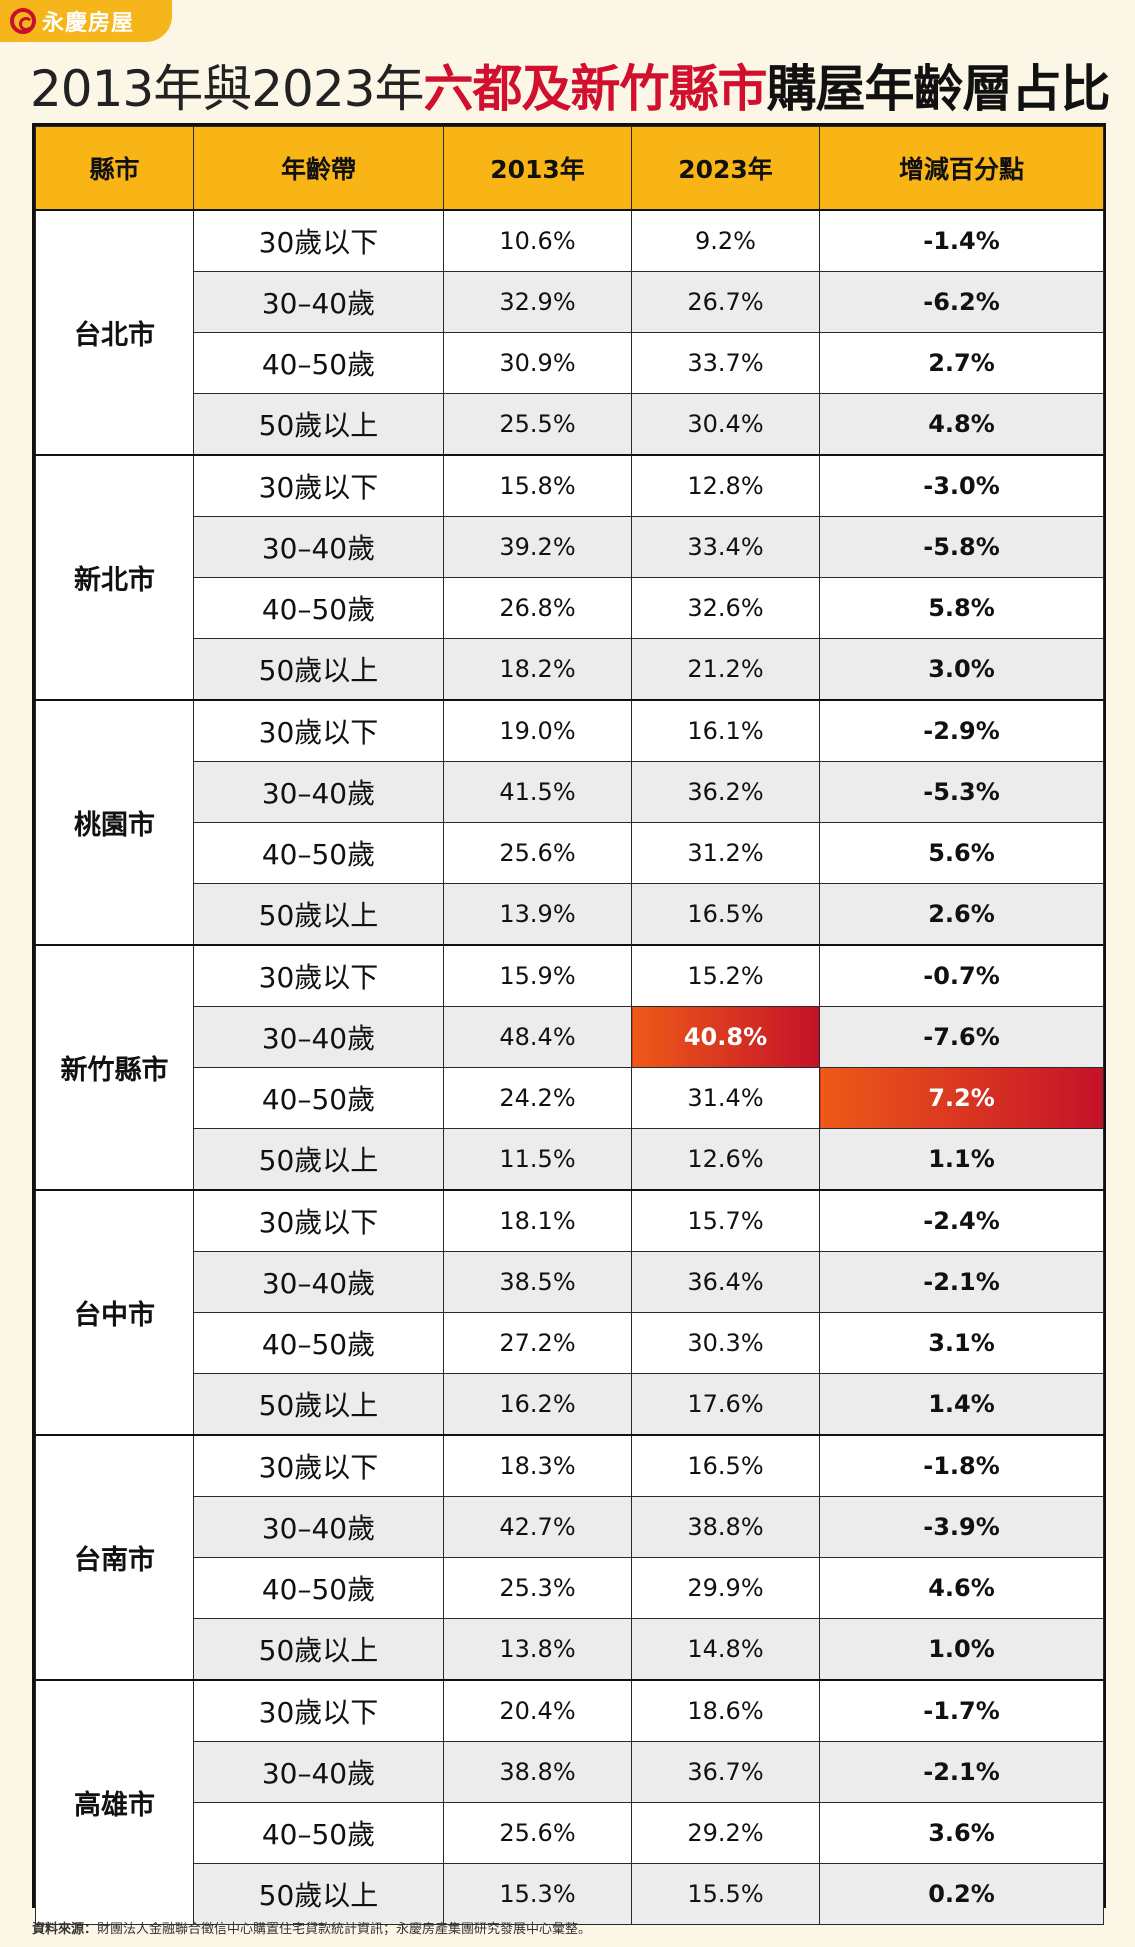 The width and height of the screenshot is (1135, 1947). Describe the element at coordinates (961, 1649) in the screenshot. I see `change-cell: 1.0%` at that location.